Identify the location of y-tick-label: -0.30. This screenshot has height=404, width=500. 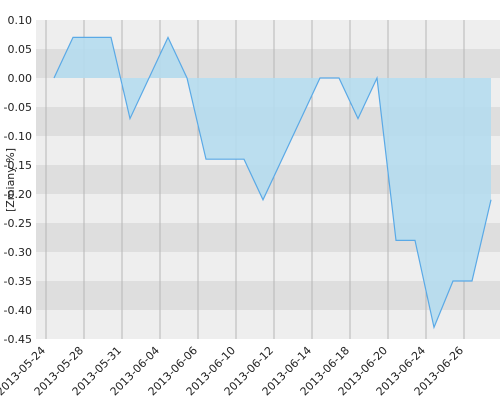
(18, 252).